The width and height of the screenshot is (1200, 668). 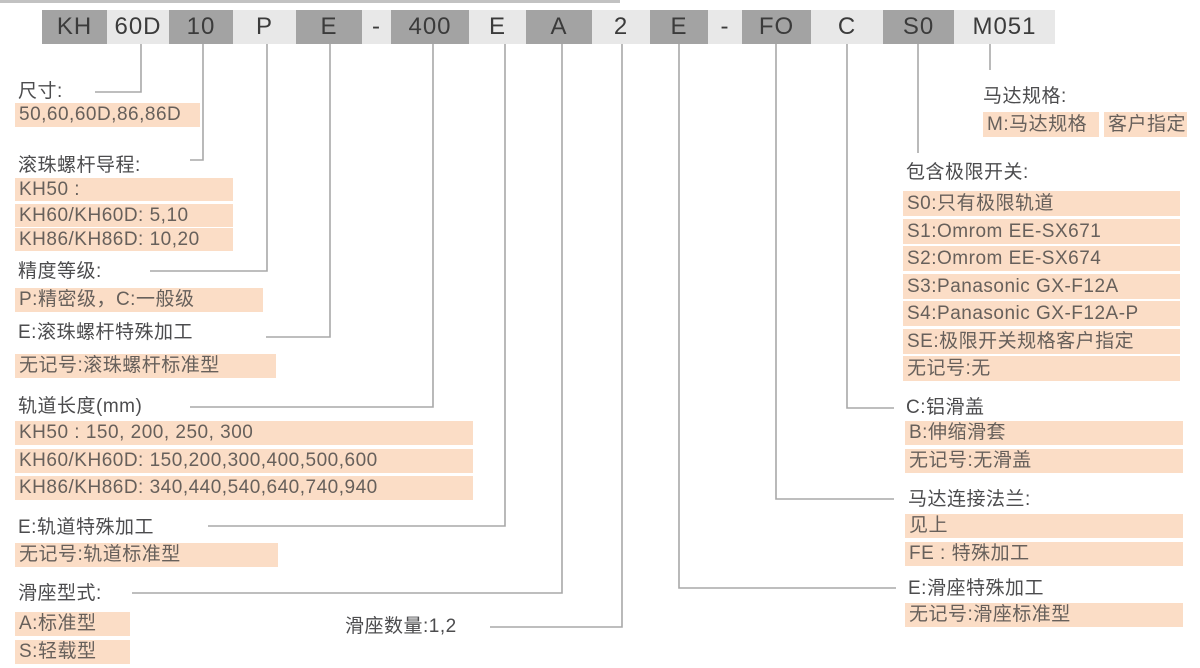 What do you see at coordinates (976, 588) in the screenshot?
I see `slider-special-label: E:滑座特殊加工` at bounding box center [976, 588].